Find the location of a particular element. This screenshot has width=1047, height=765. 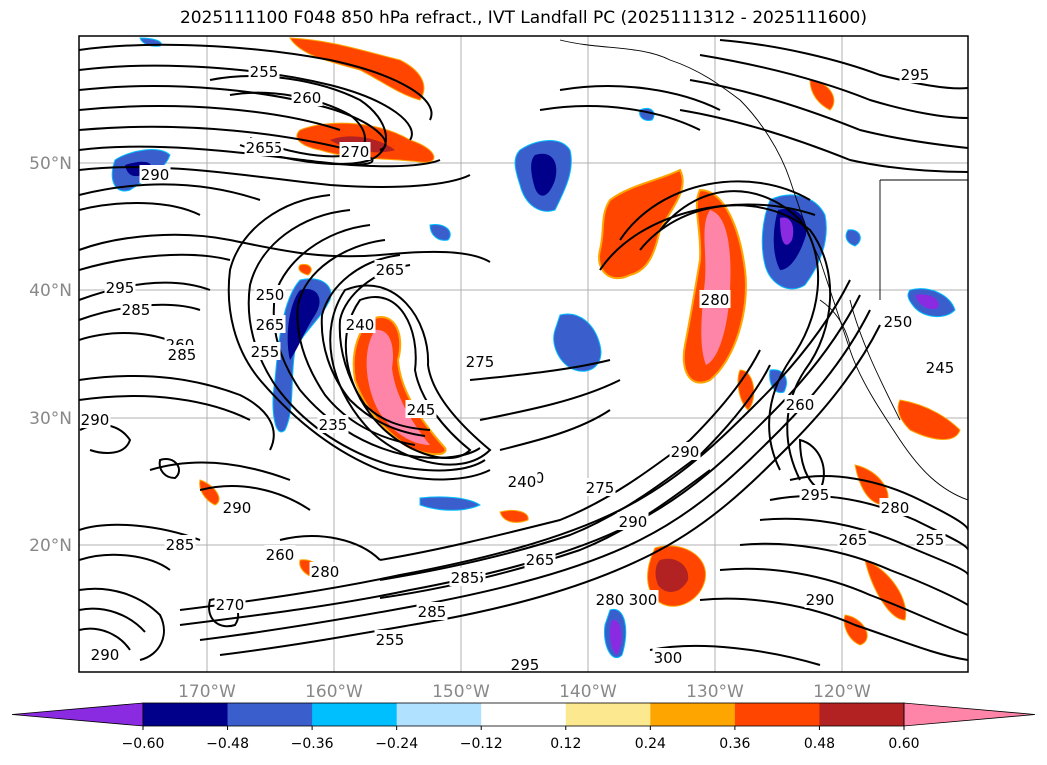

colorbar-tick-label: −0.24 is located at coordinates (396, 744).